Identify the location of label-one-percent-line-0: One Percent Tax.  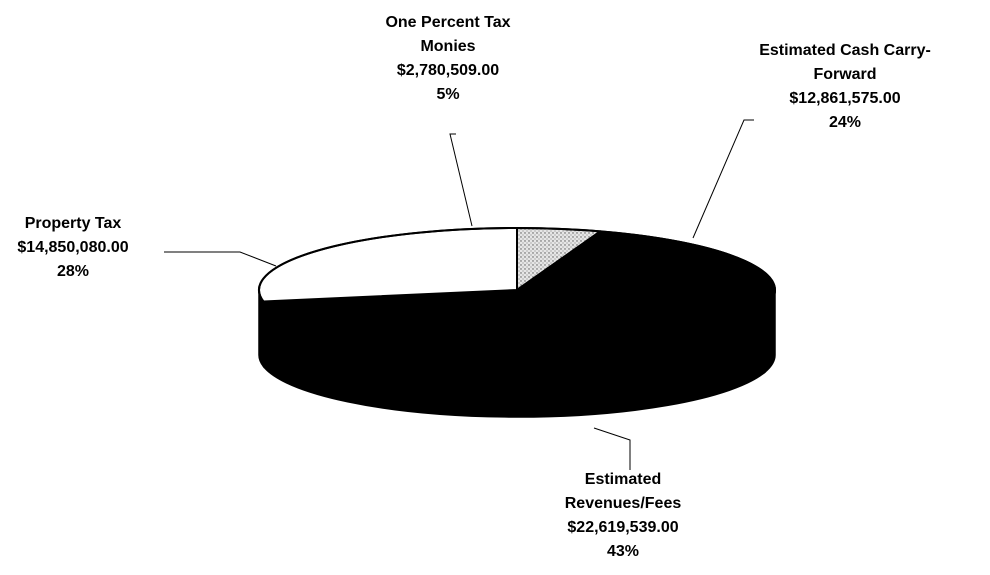
(447, 22).